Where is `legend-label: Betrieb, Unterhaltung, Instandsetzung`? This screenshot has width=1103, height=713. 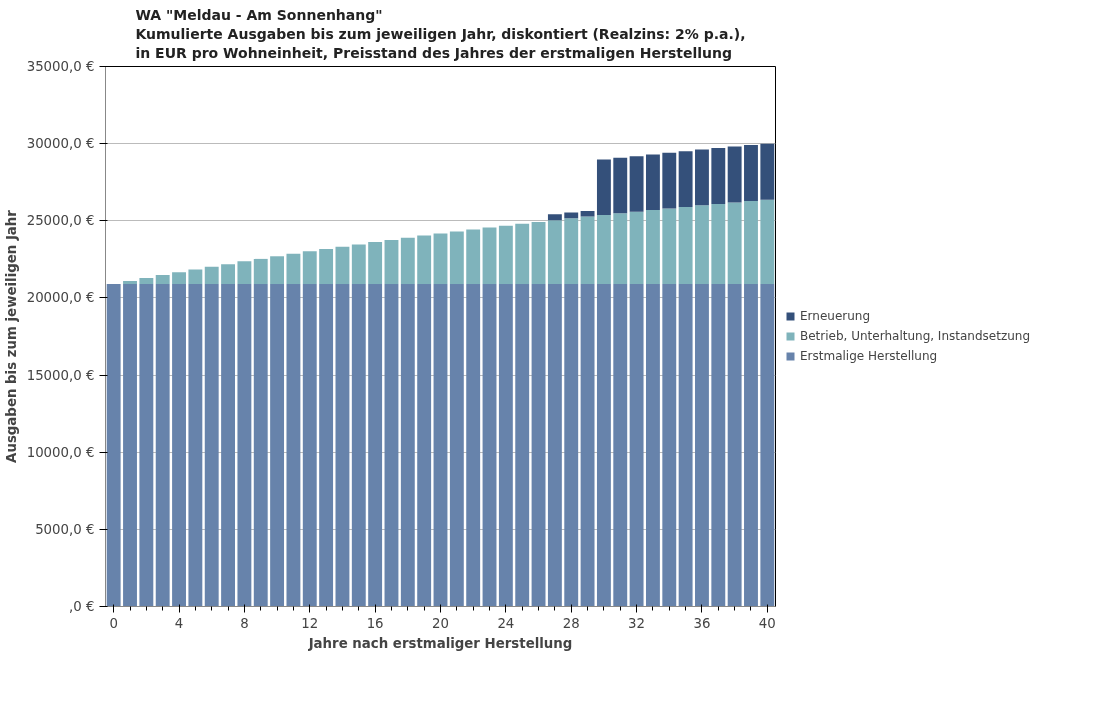 legend-label: Betrieb, Unterhaltung, Instandsetzung is located at coordinates (915, 336).